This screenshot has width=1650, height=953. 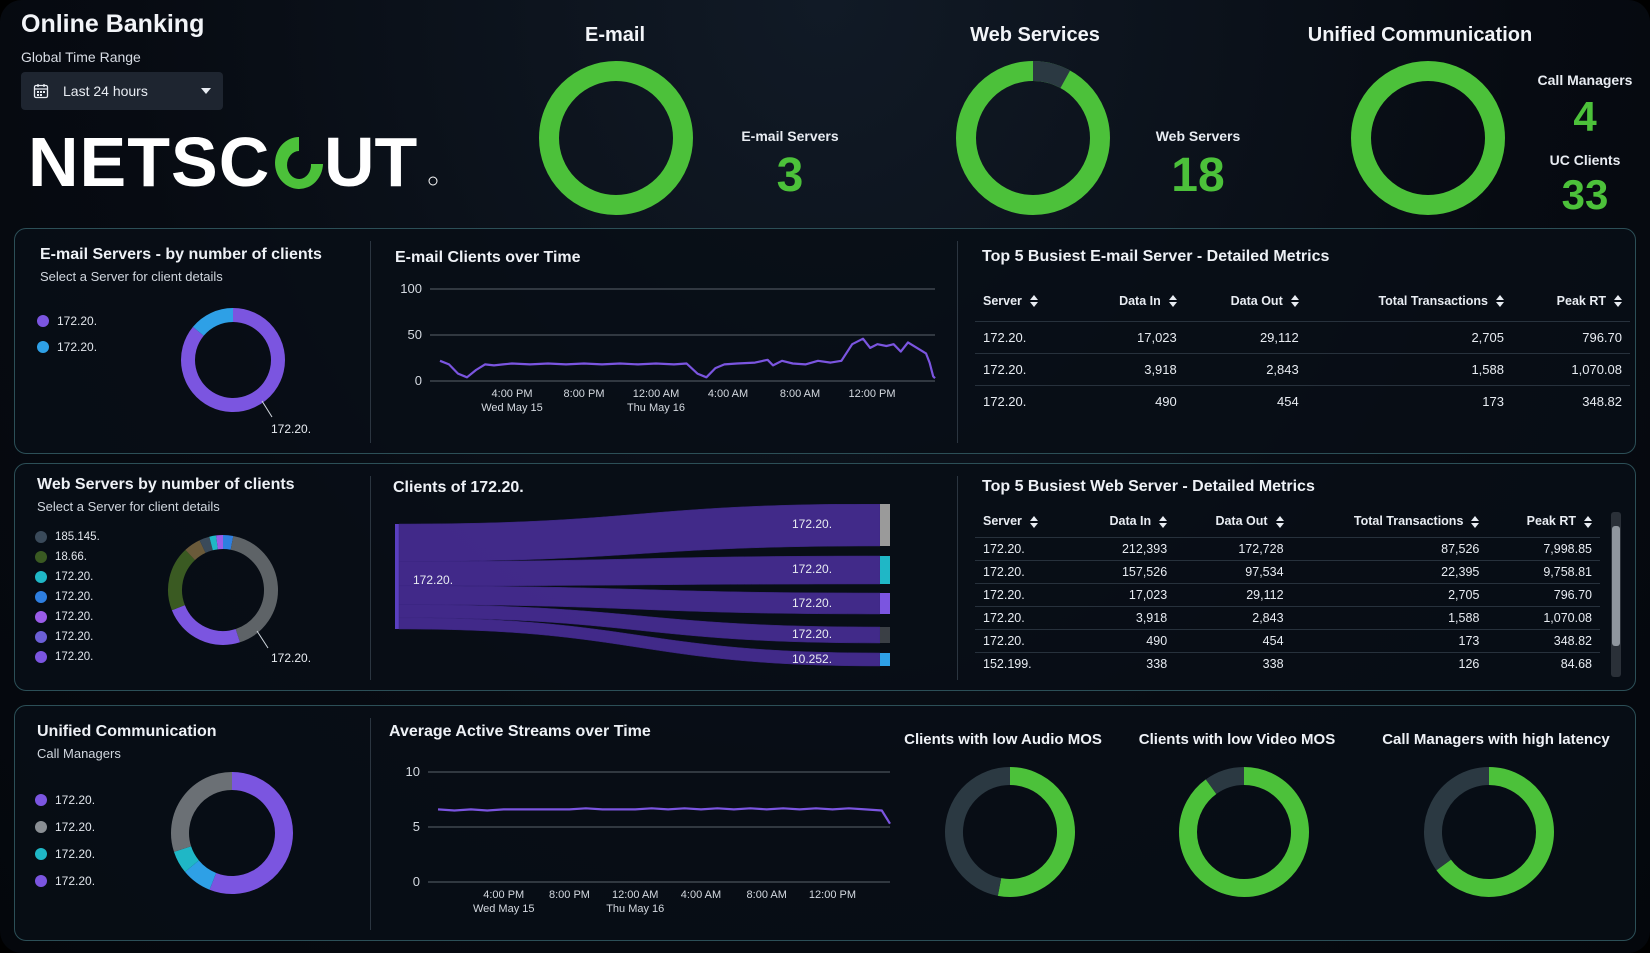 What do you see at coordinates (1026, 368) in the screenshot?
I see `table-cell: 172.20.` at bounding box center [1026, 368].